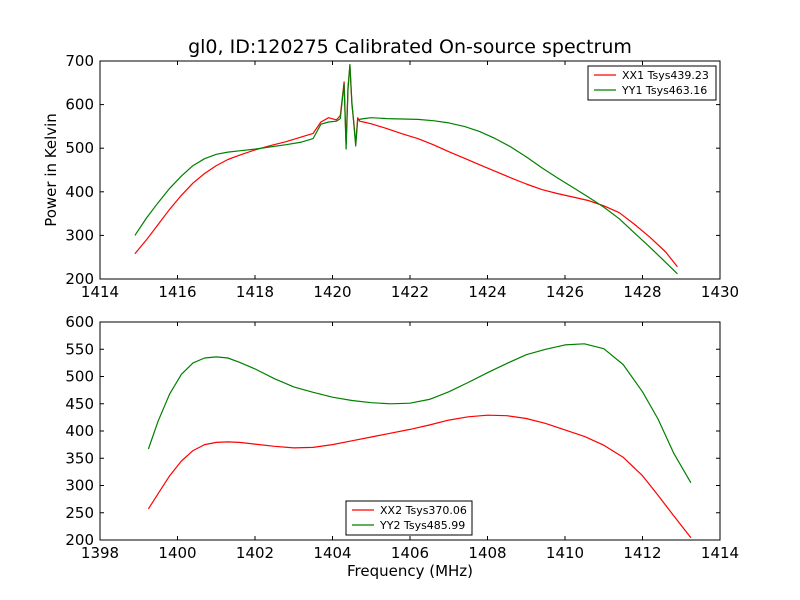  What do you see at coordinates (79, 349) in the screenshot?
I see `y-tick-label: 550` at bounding box center [79, 349].